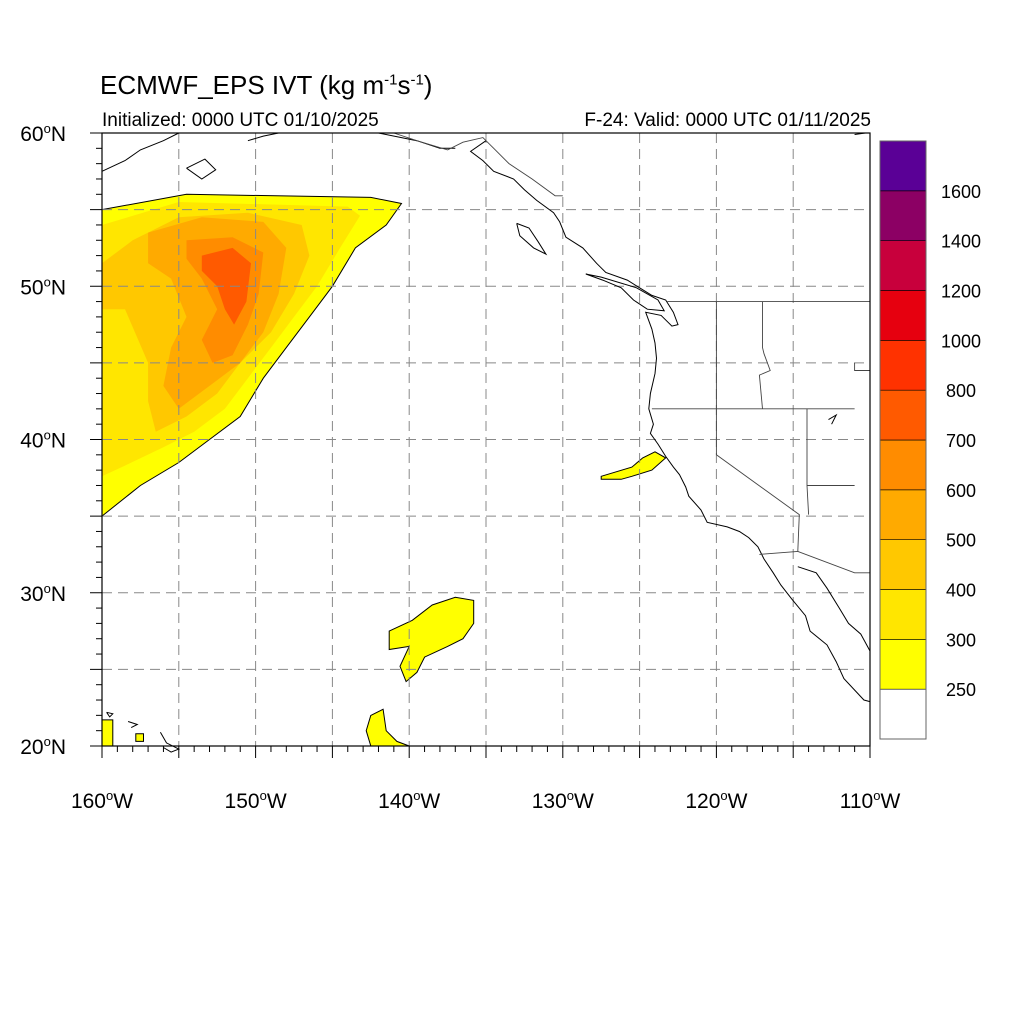 The image size is (1024, 1024). Describe the element at coordinates (431, 639) in the screenshot. I see `ivt-region-central-pacific-patch` at that location.